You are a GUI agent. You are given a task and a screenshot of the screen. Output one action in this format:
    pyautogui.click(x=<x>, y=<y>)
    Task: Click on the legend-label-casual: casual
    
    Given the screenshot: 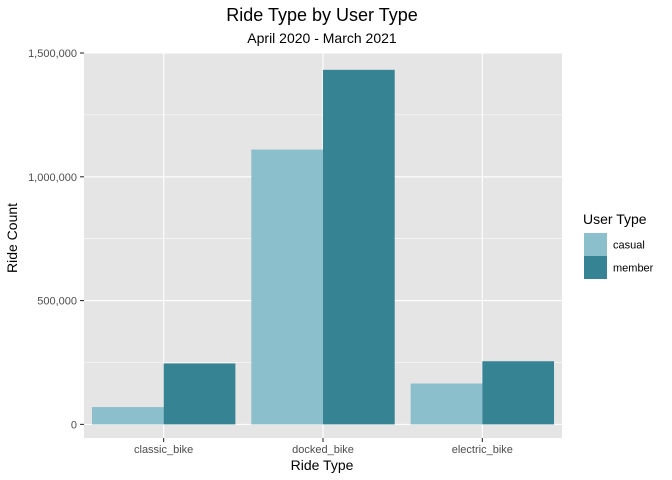 What is the action you would take?
    pyautogui.click(x=629, y=246)
    